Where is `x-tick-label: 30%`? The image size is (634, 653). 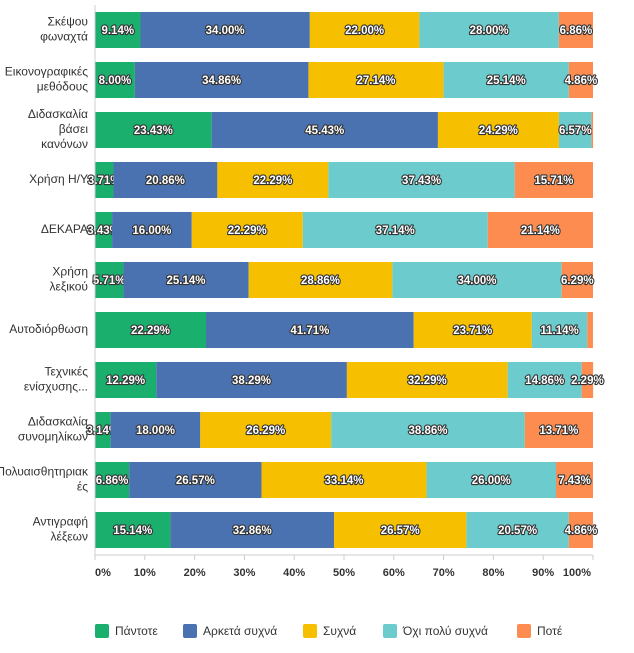
x-tick-label: 30% is located at coordinates (244, 573).